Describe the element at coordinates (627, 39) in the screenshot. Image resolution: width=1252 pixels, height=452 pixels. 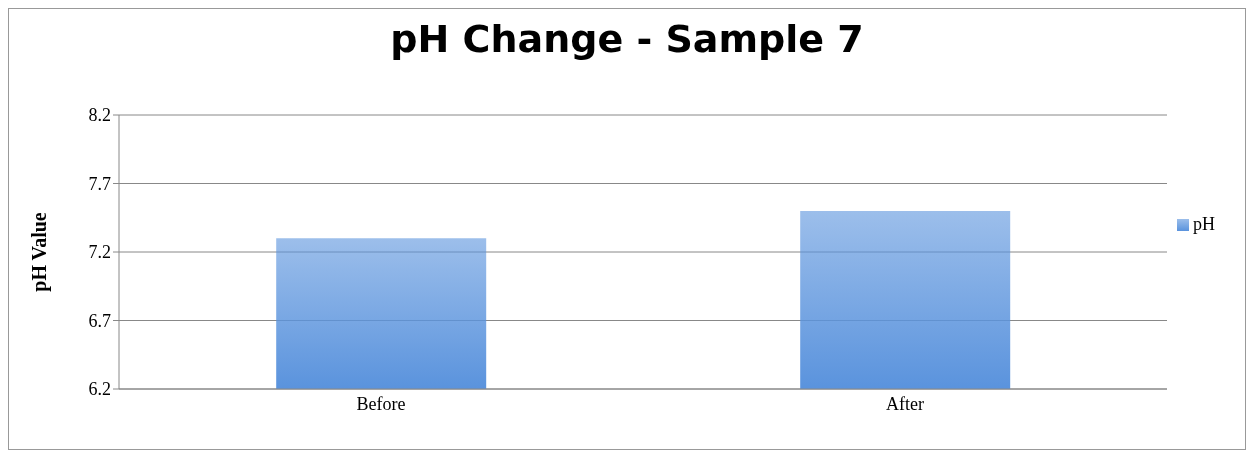
I see `chart-title: pH Change - Sample 7` at that location.